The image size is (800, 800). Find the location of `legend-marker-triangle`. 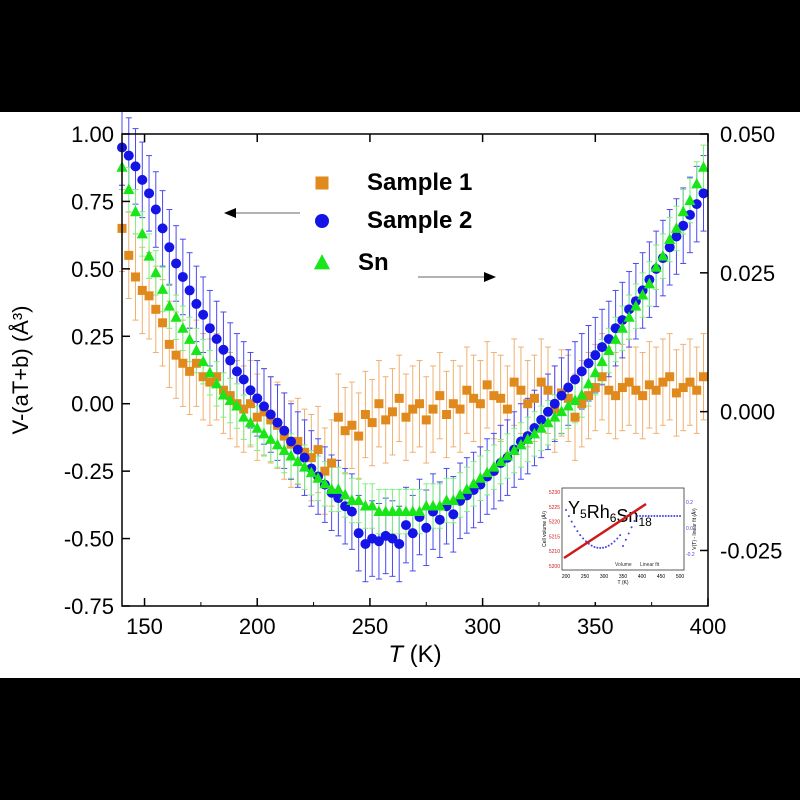

legend-marker-triangle is located at coordinates (322, 262).